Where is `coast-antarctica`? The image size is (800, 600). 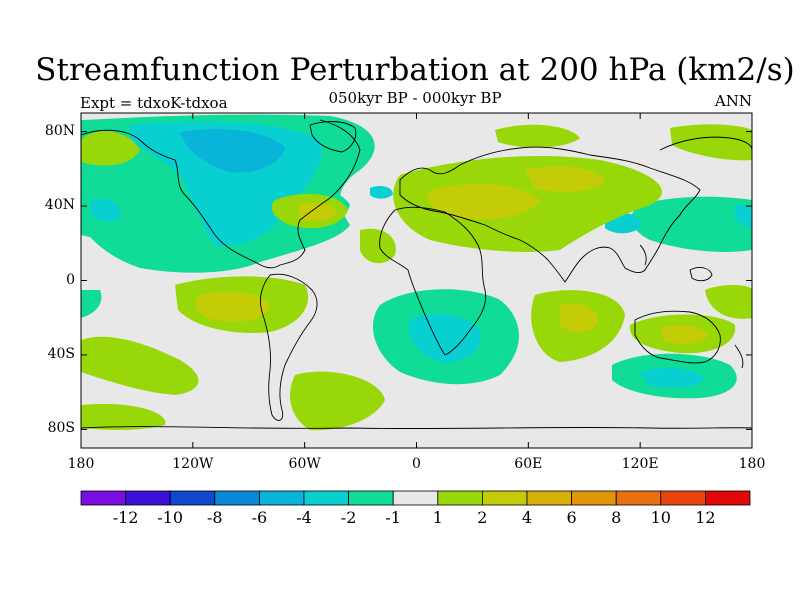
coast-antarctica is located at coordinates (416, 428).